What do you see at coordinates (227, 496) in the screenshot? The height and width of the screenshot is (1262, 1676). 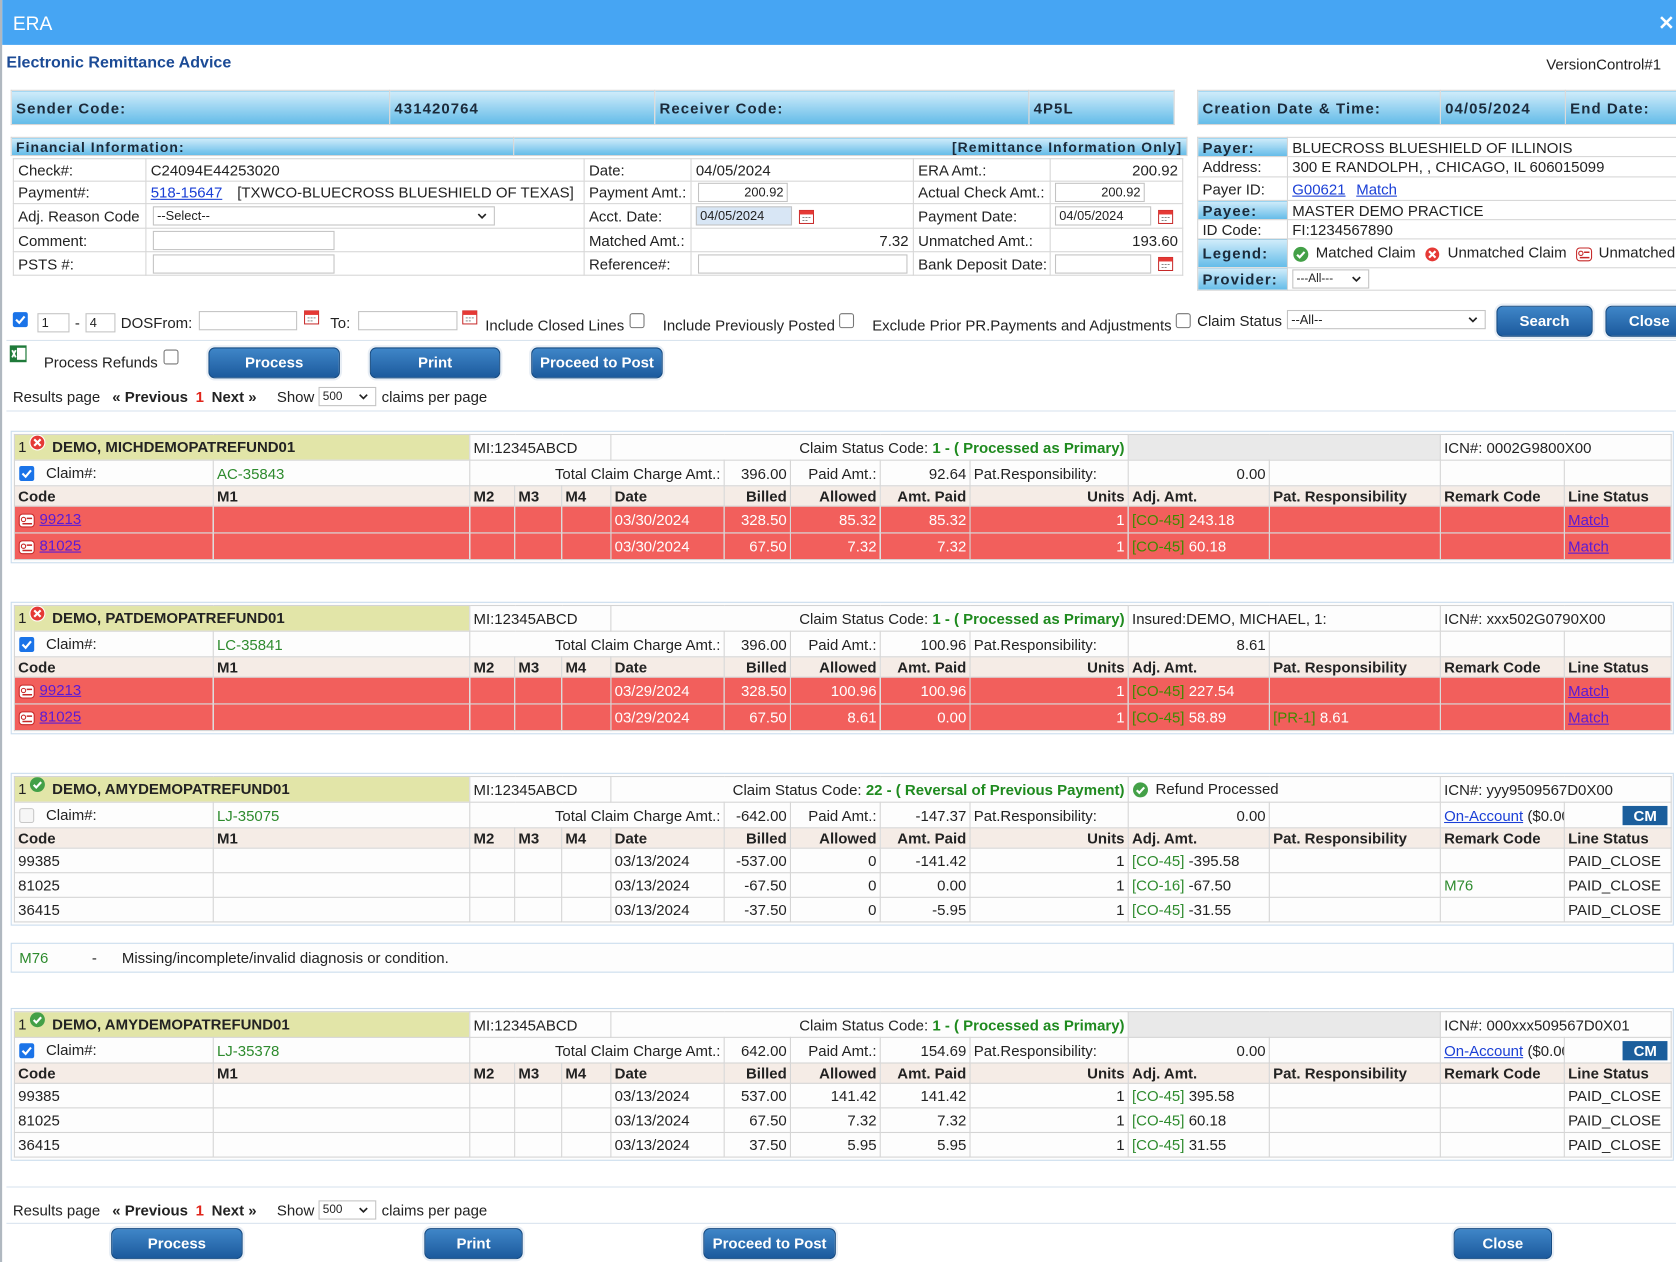 I see `column-header: M1` at bounding box center [227, 496].